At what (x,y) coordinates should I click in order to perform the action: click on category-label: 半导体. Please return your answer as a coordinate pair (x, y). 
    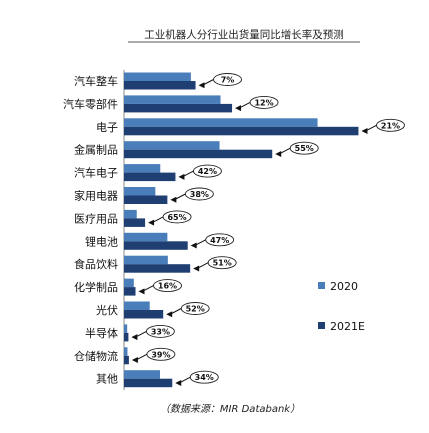
    Looking at the image, I should click on (101, 333).